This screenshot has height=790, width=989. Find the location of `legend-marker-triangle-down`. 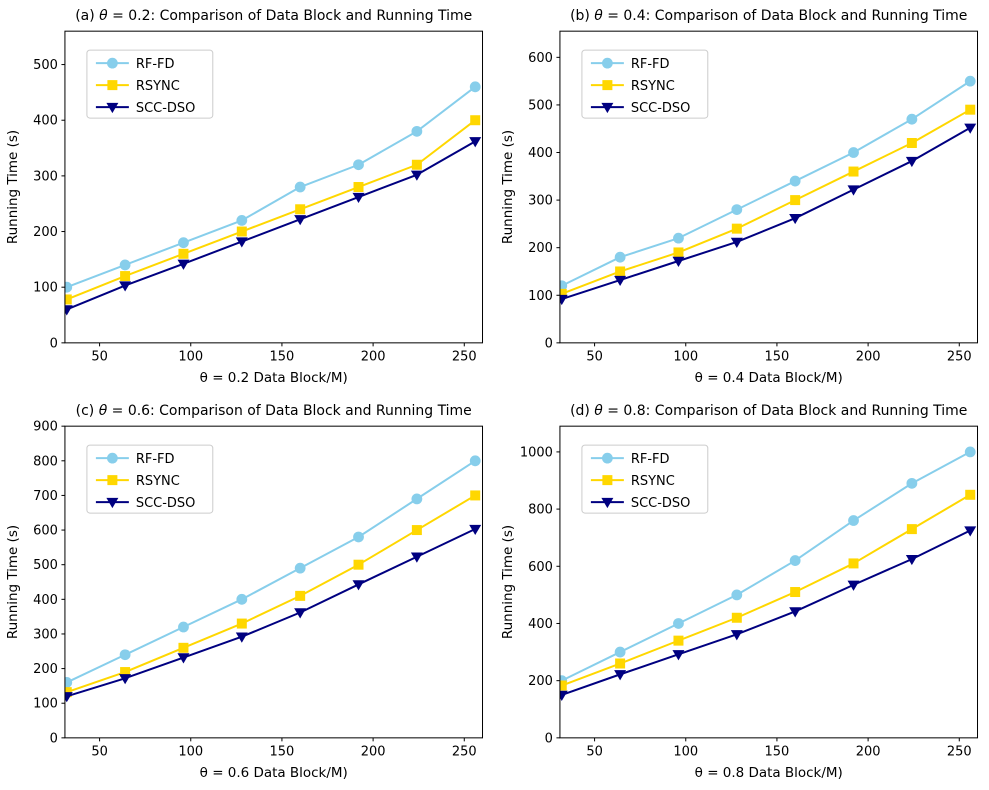

legend-marker-triangle-down is located at coordinates (607, 108).